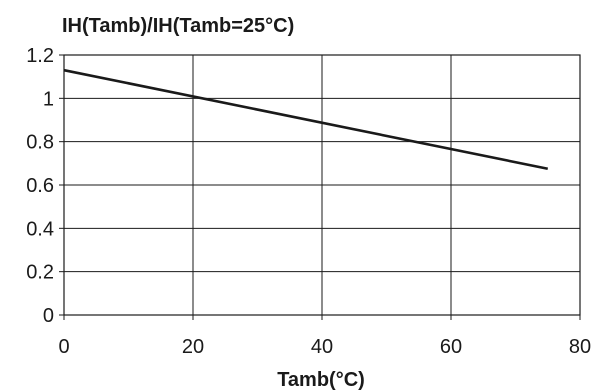 Image resolution: width=595 pixels, height=392 pixels. I want to click on x-tick-label: 0, so click(63, 347).